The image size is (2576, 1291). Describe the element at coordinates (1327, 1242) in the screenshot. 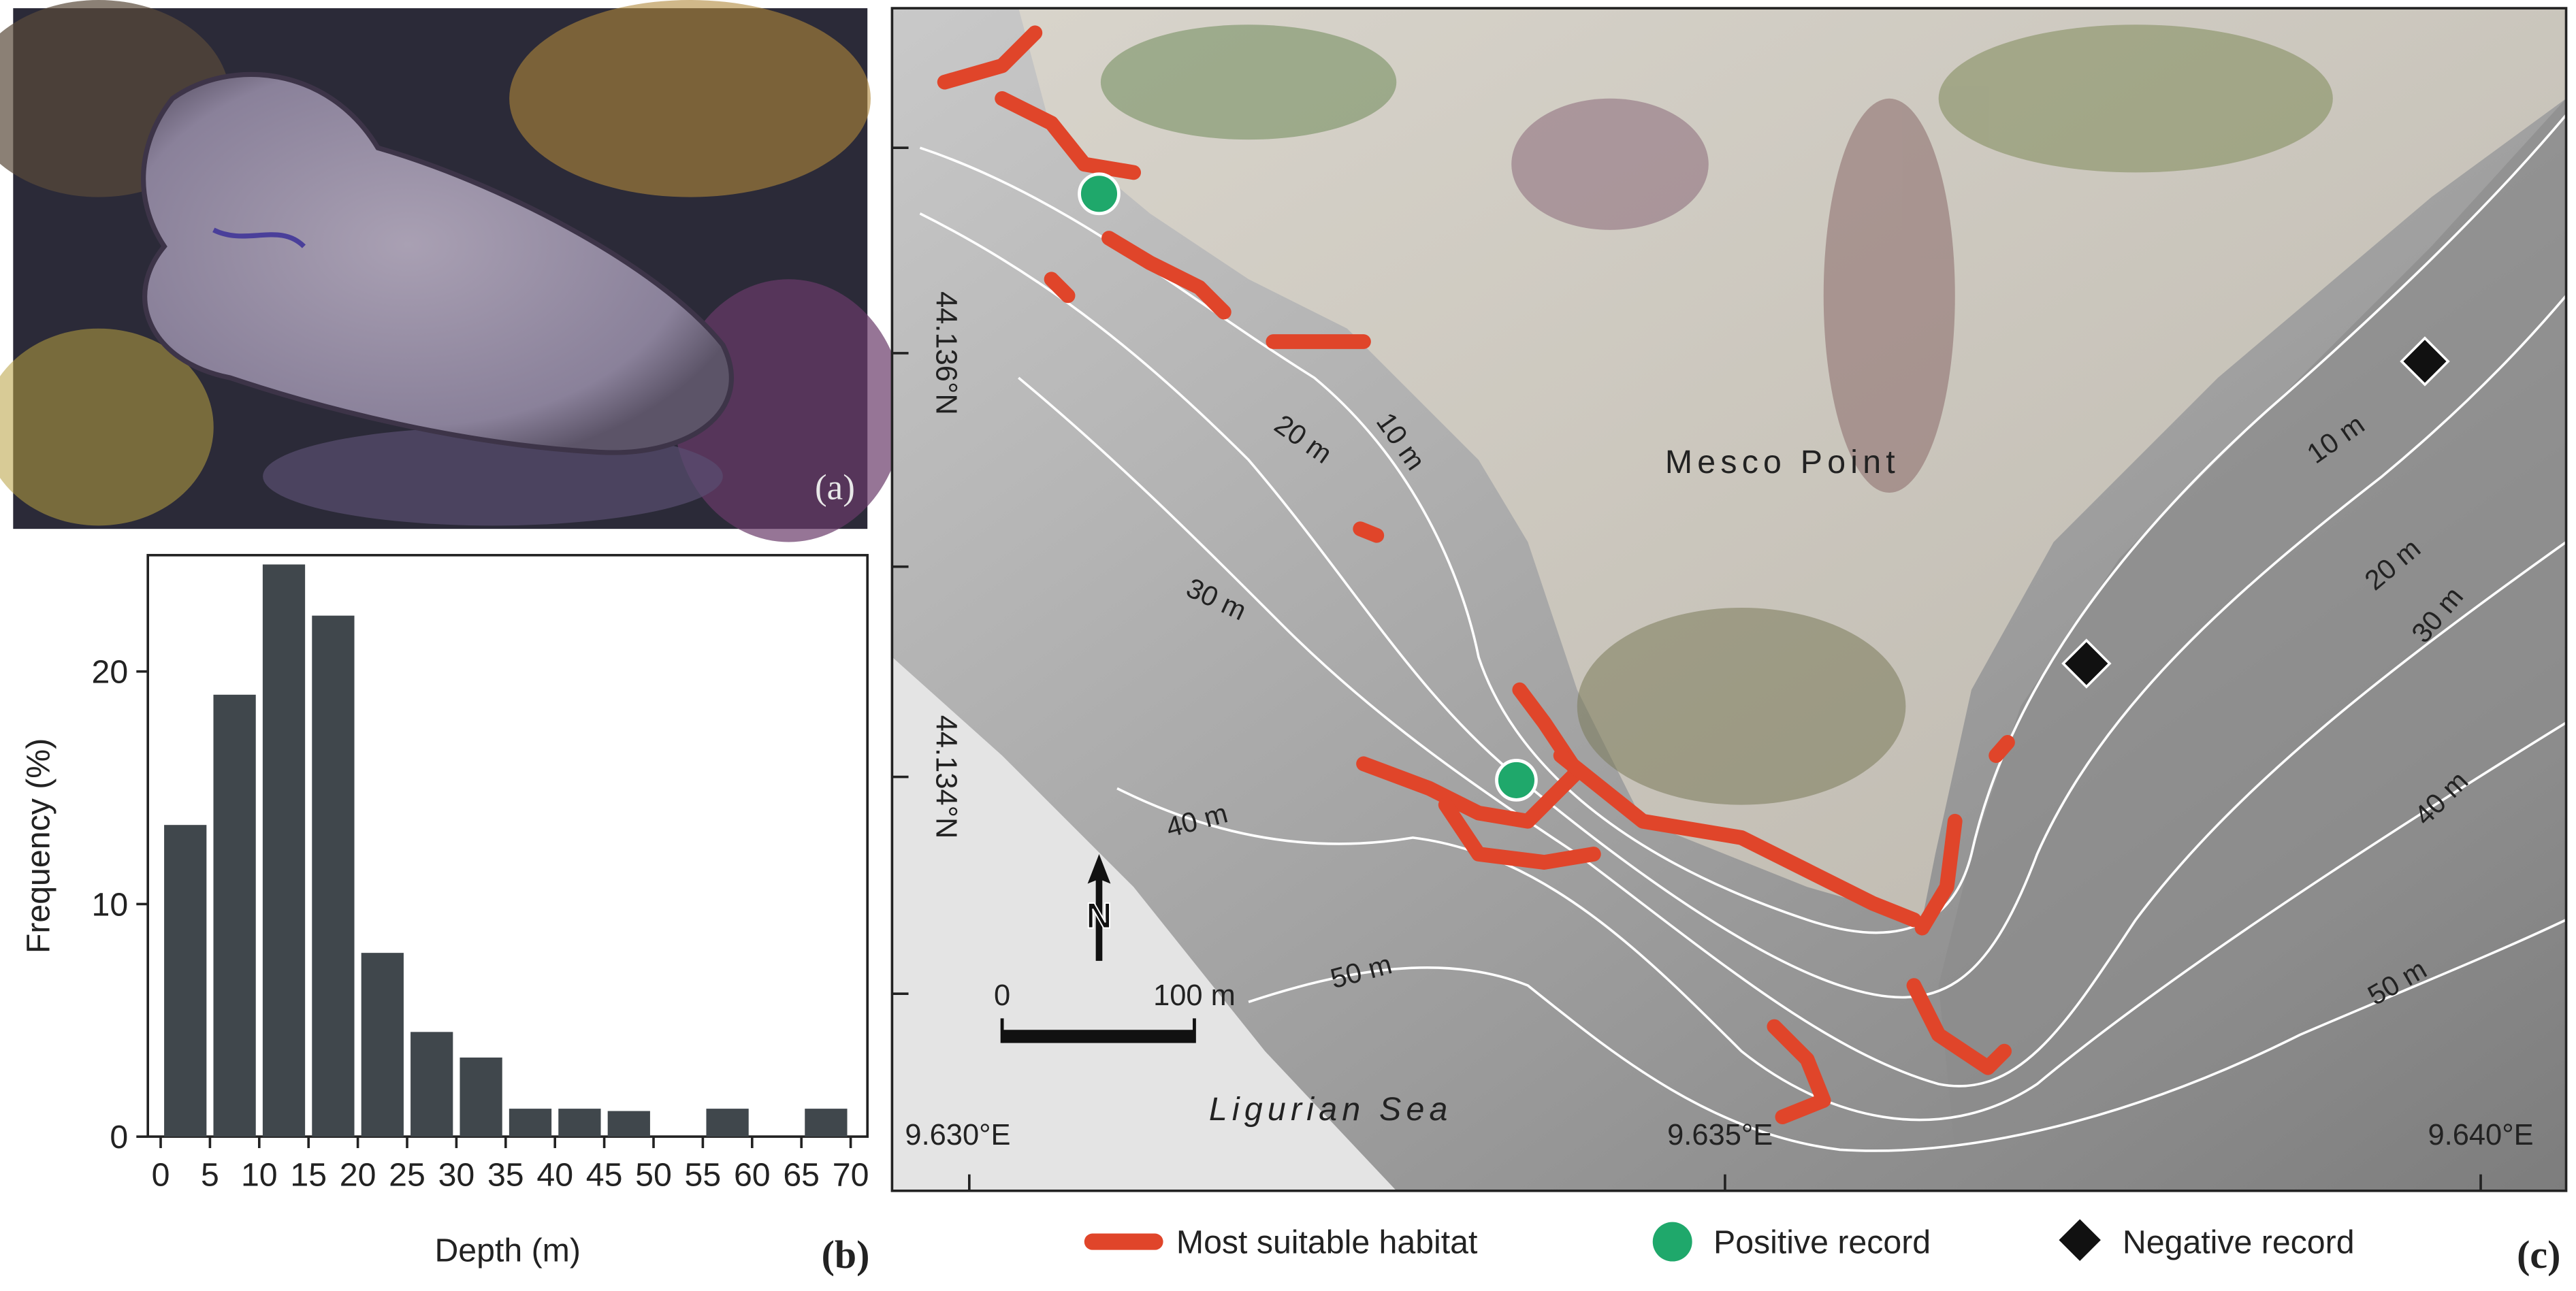

I see `legend-label: Most suitable habitat` at that location.